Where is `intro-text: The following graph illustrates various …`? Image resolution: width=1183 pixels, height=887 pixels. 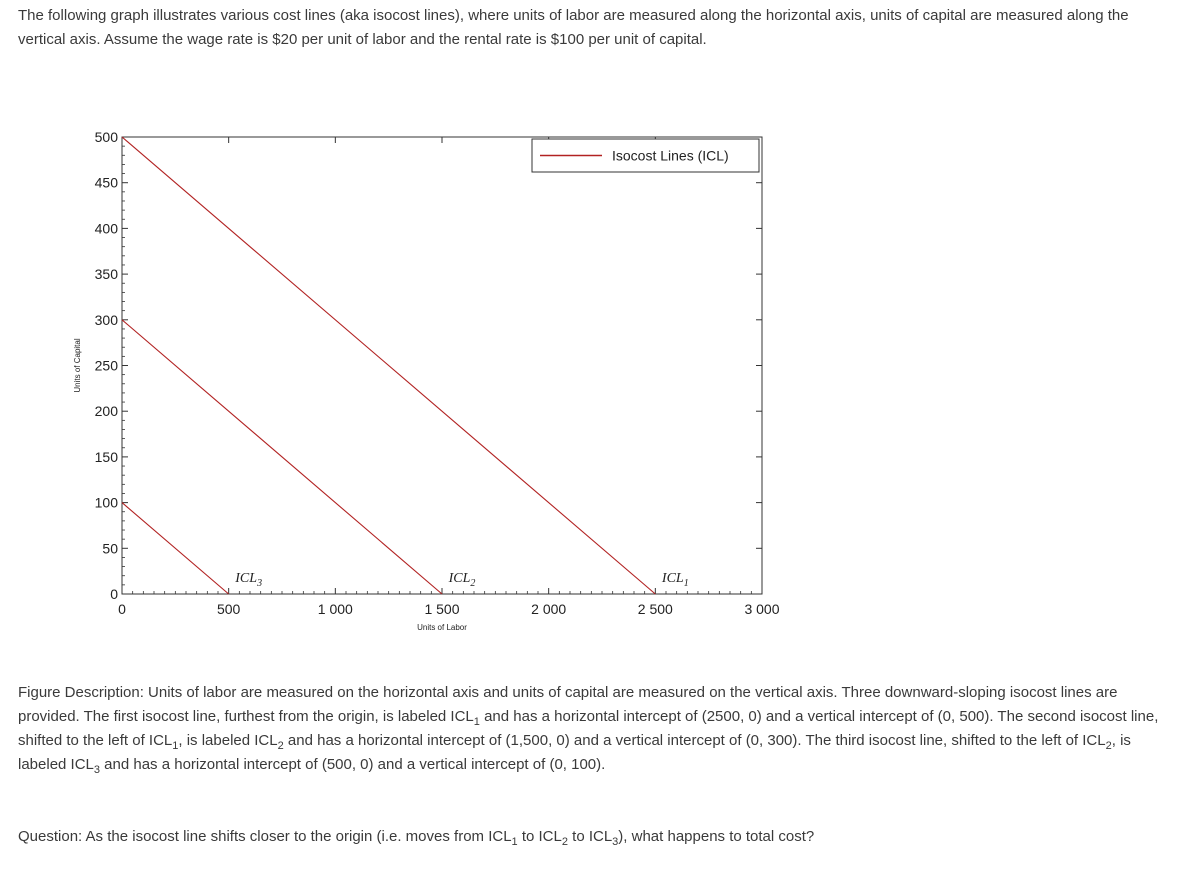
intro-text: The following graph illustrates various … is located at coordinates (573, 27).